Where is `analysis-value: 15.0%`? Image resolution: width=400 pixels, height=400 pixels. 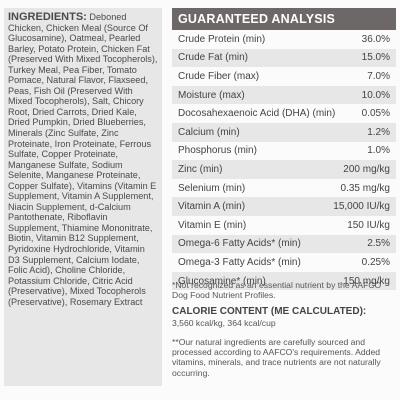
analysis-value: 15.0% is located at coordinates (375, 58).